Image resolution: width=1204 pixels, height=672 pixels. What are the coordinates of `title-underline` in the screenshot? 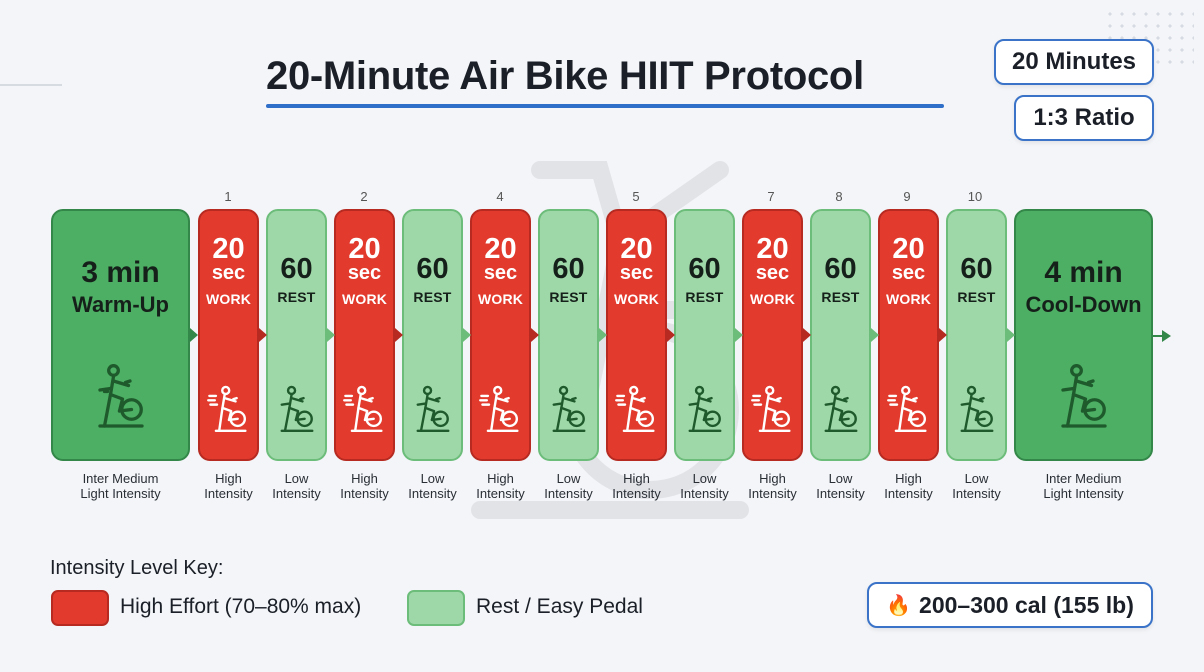 It's located at (605, 106).